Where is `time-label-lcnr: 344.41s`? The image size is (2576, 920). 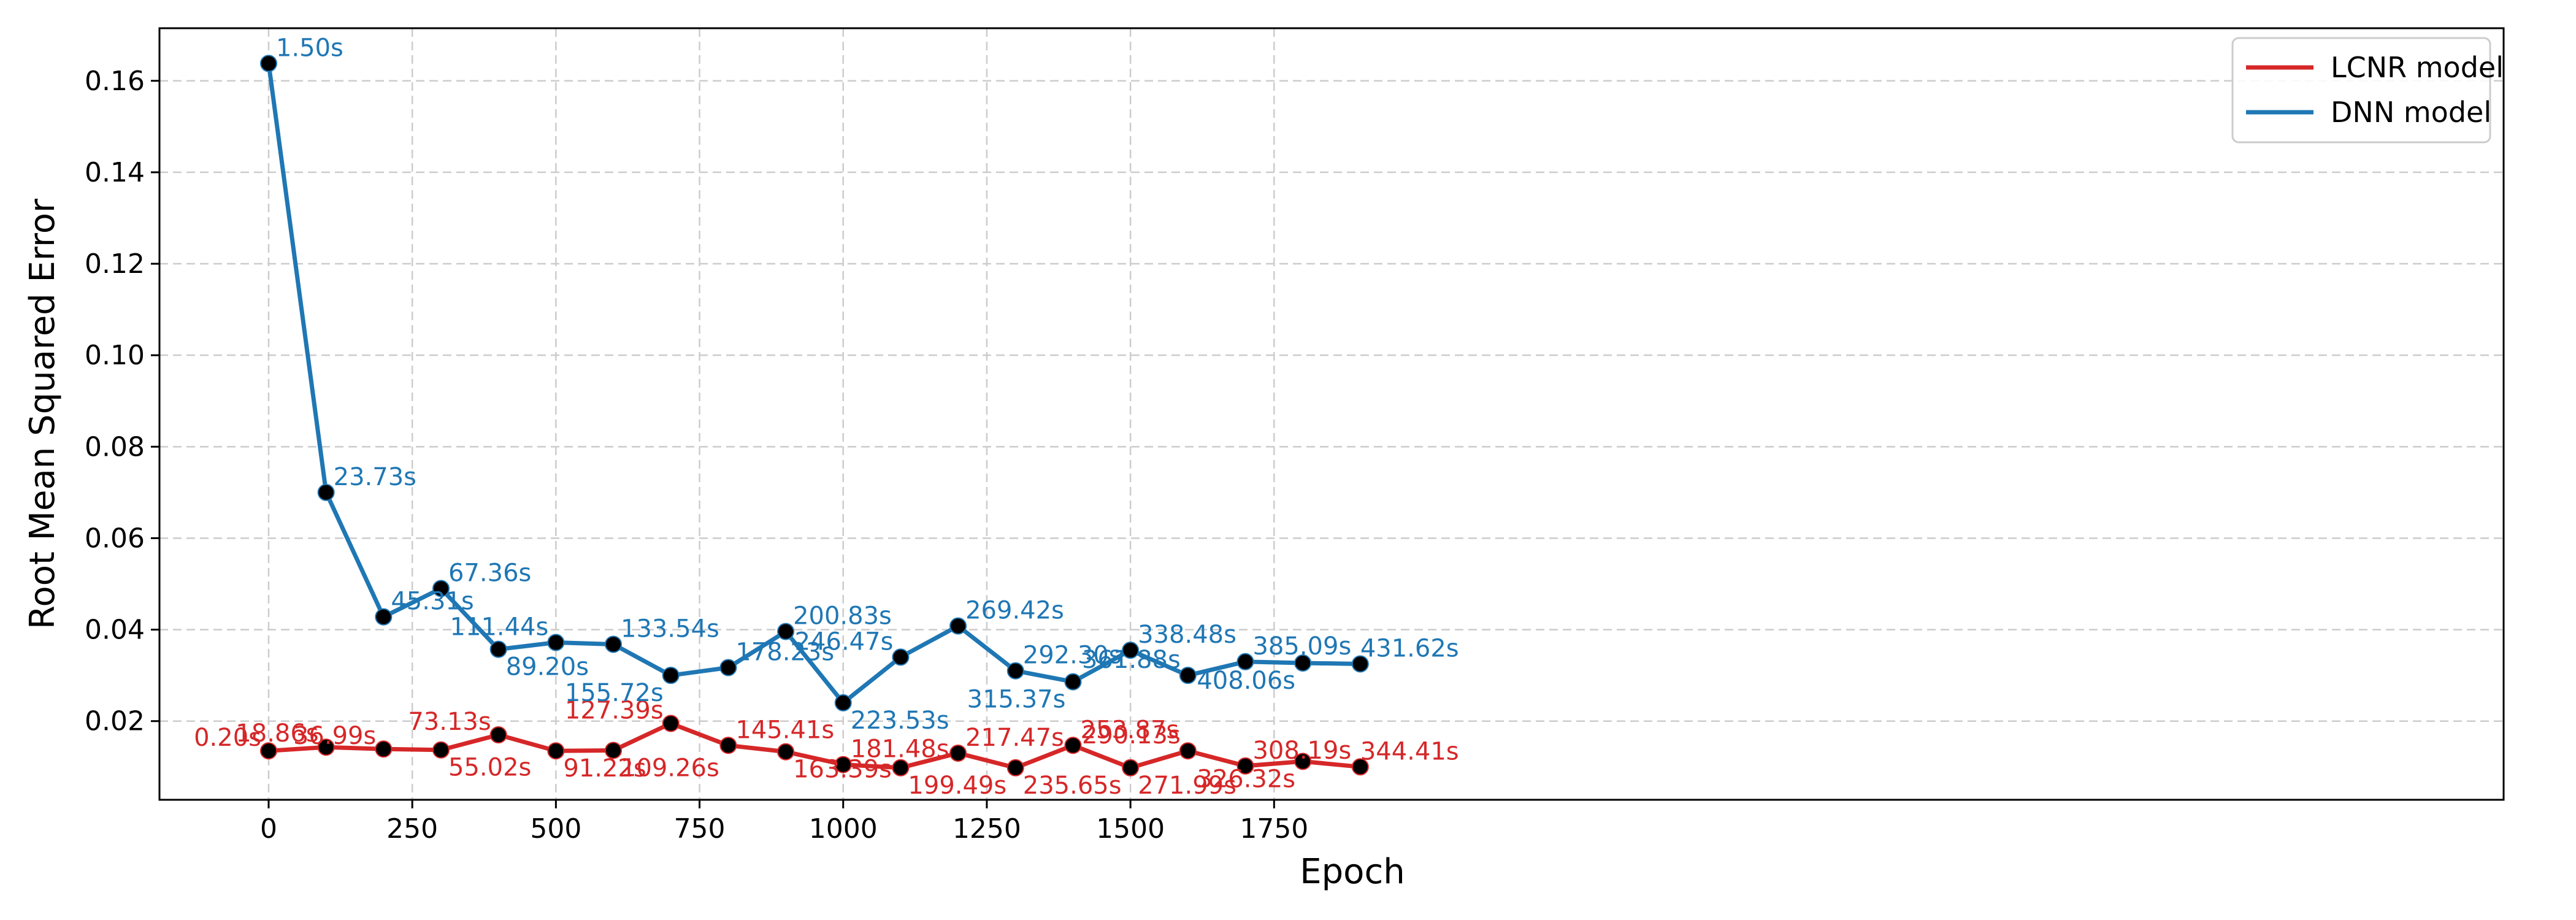
time-label-lcnr: 344.41s is located at coordinates (1409, 751).